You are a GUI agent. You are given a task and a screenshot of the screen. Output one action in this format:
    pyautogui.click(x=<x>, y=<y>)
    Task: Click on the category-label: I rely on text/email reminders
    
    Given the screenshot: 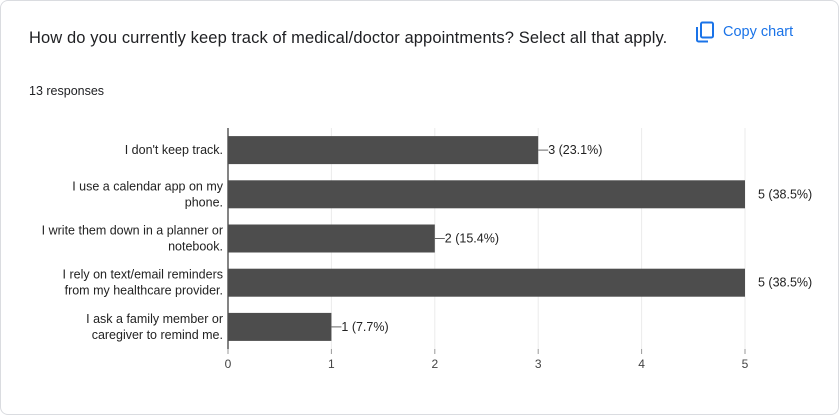 What is the action you would take?
    pyautogui.click(x=143, y=275)
    